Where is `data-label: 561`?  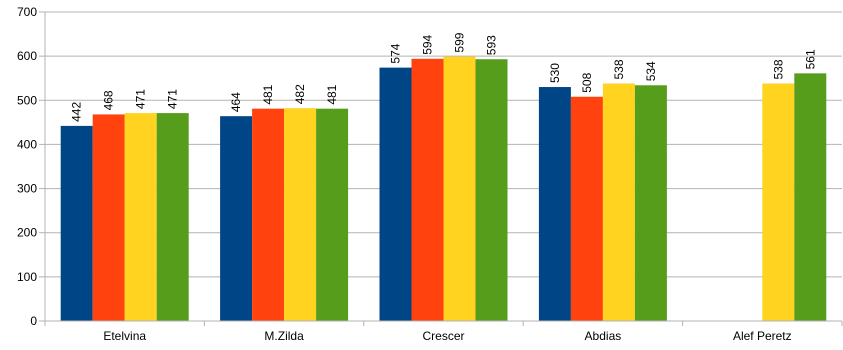 data-label: 561 is located at coordinates (810, 59).